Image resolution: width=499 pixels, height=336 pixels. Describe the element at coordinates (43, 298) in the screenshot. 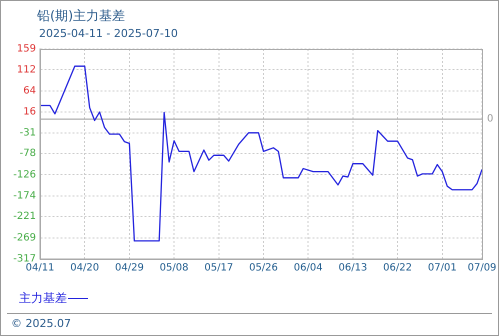

I see `legend-label: 主力基差` at that location.